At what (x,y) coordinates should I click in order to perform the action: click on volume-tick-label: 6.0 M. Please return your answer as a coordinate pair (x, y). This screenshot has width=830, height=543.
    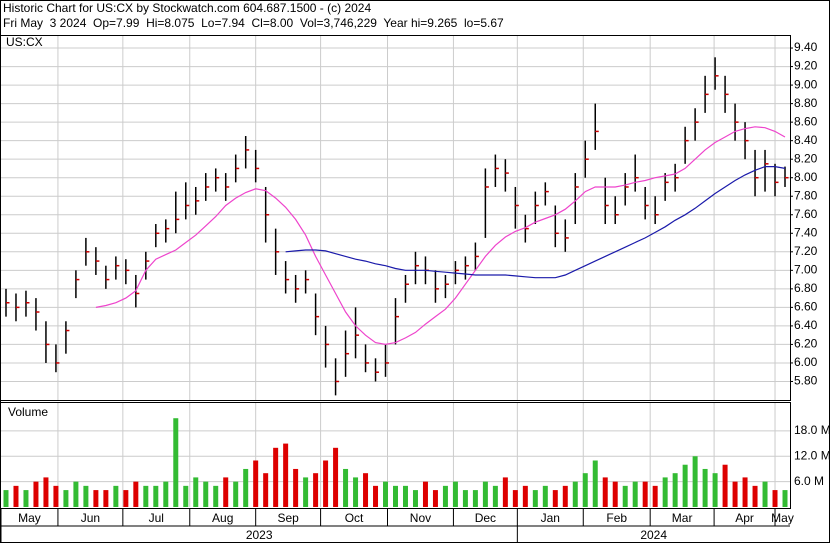
    Looking at the image, I should click on (809, 481).